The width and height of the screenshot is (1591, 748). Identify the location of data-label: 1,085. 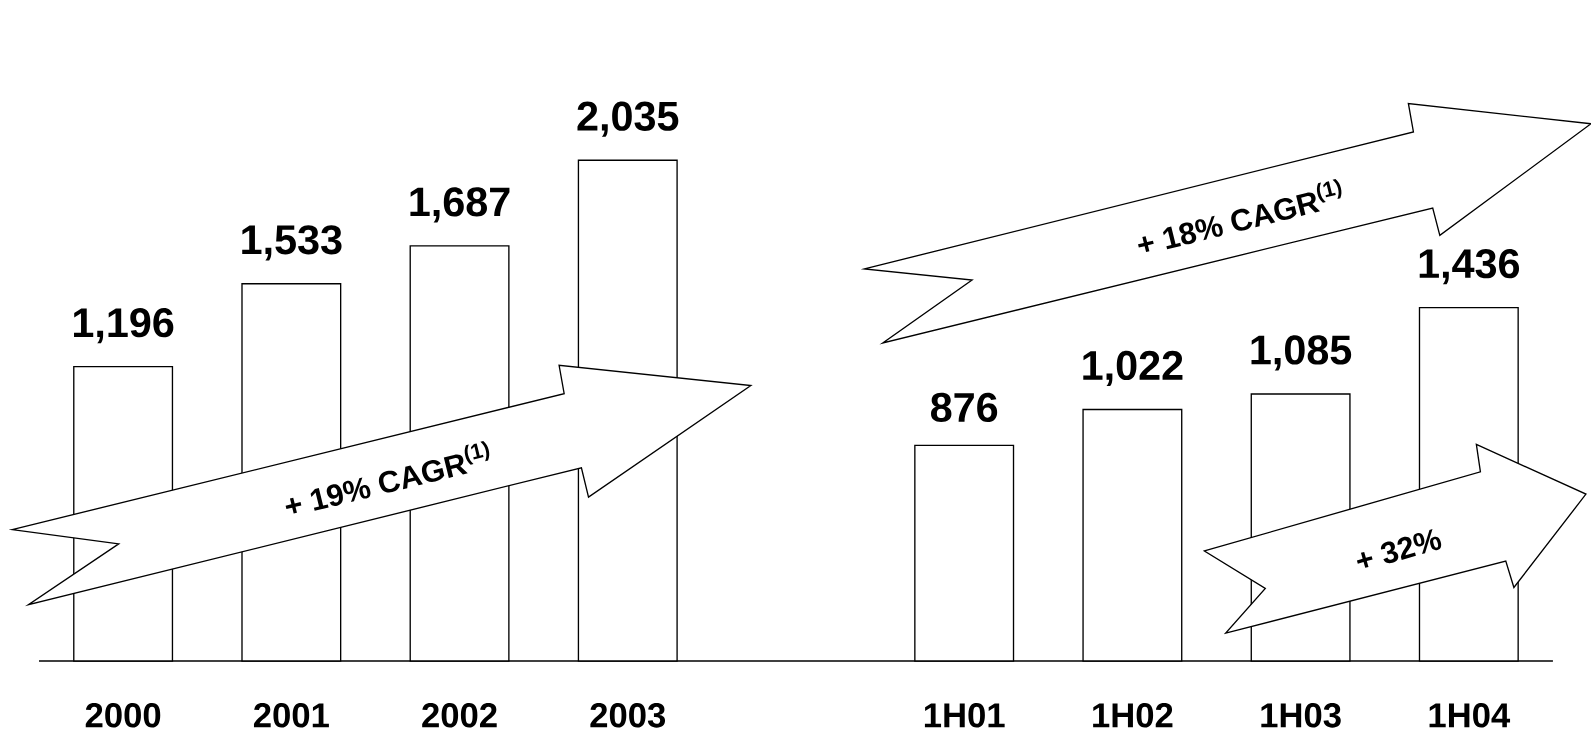
(1301, 353).